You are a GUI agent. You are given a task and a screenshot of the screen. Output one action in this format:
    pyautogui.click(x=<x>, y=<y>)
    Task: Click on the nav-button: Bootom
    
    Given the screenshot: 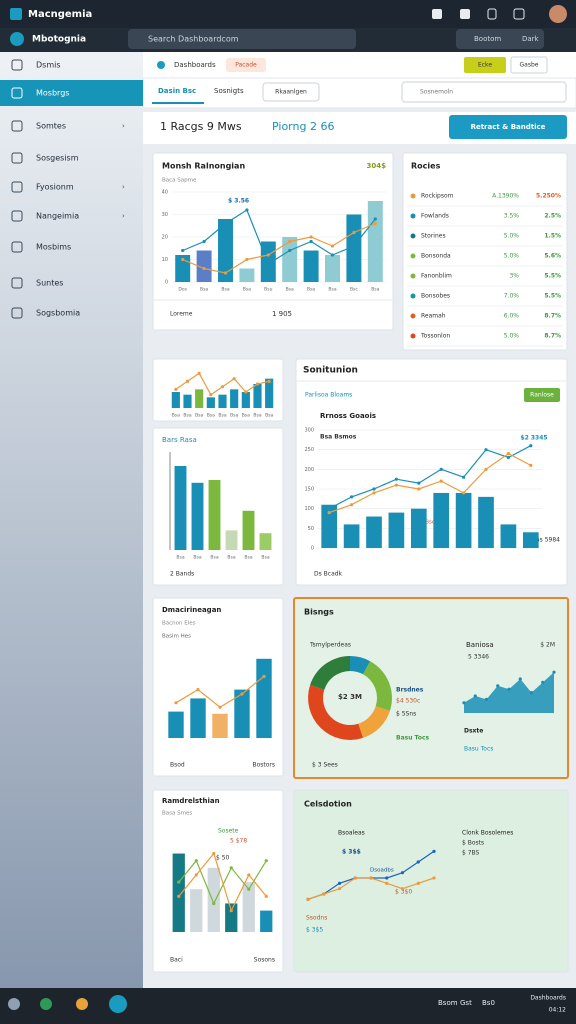 What is the action you would take?
    pyautogui.click(x=487, y=39)
    